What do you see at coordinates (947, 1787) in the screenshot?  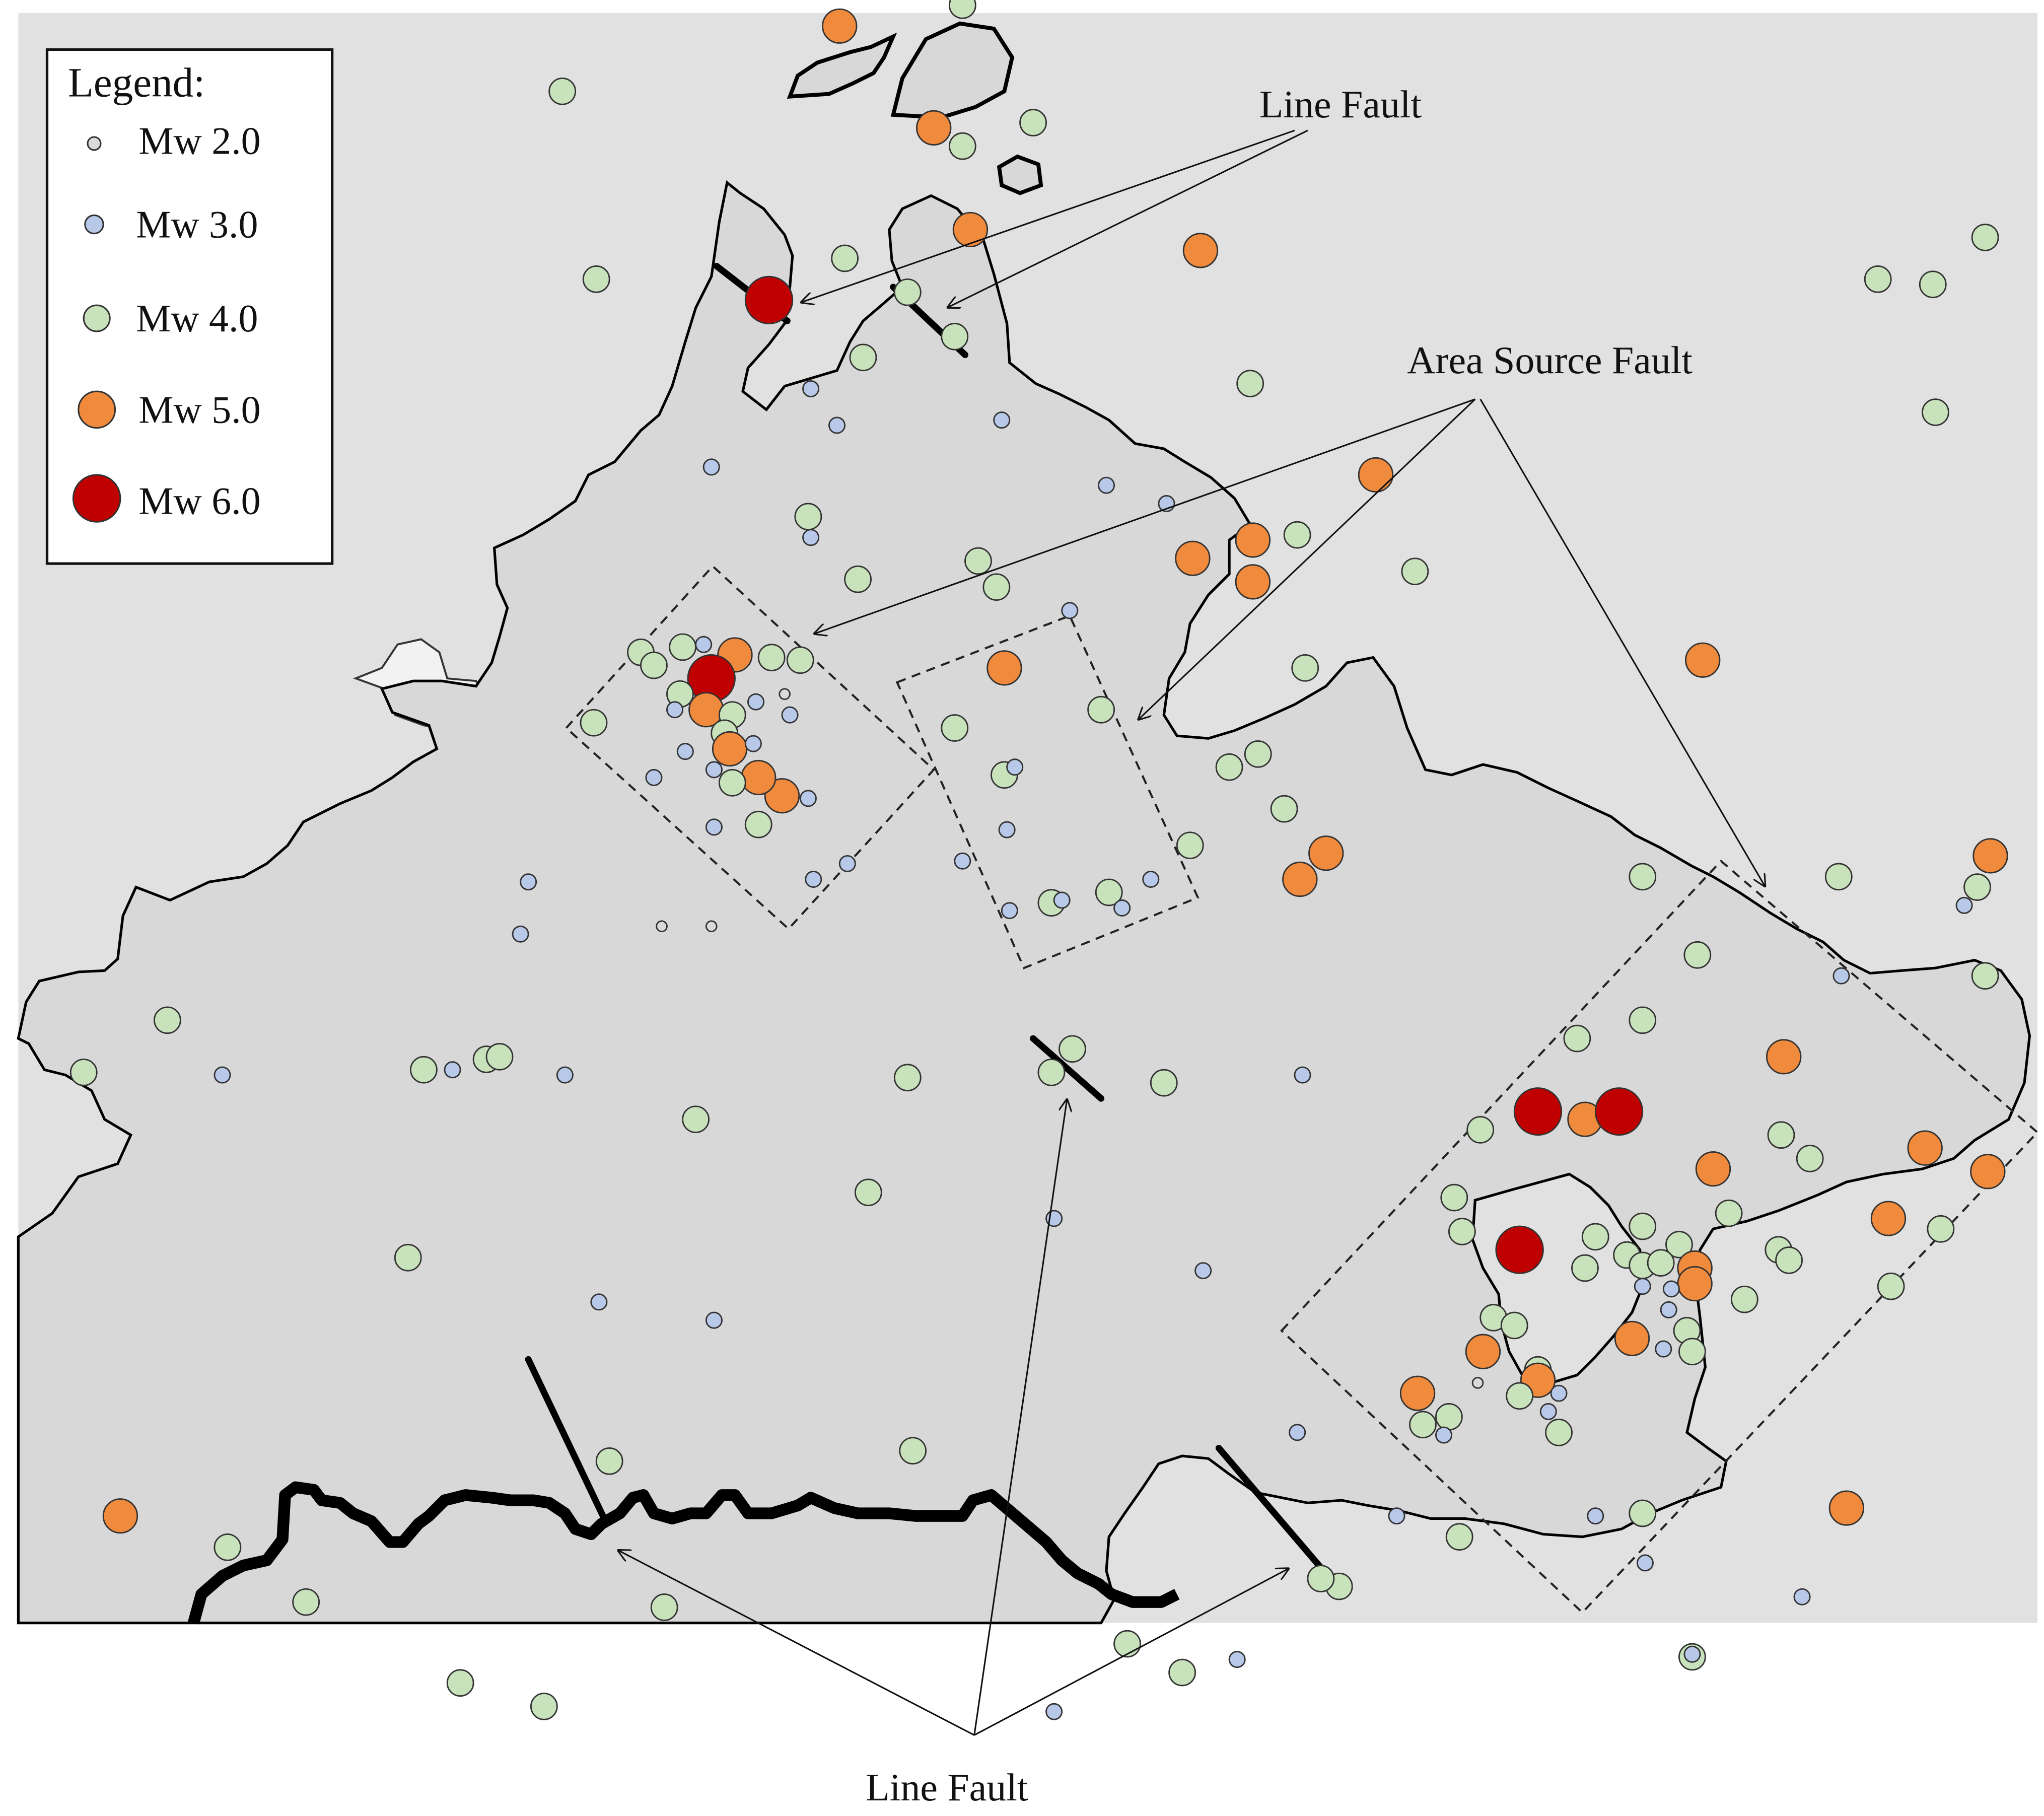 I see `label-line-fault-bottom: Line Fault` at bounding box center [947, 1787].